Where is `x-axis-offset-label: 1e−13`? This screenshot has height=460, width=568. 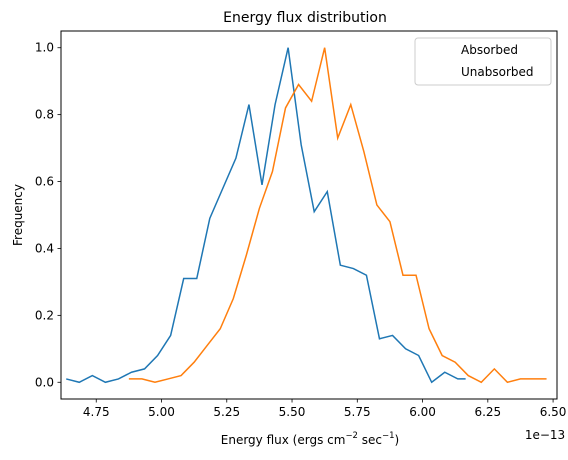
x-axis-offset-label: 1e−13 is located at coordinates (545, 435).